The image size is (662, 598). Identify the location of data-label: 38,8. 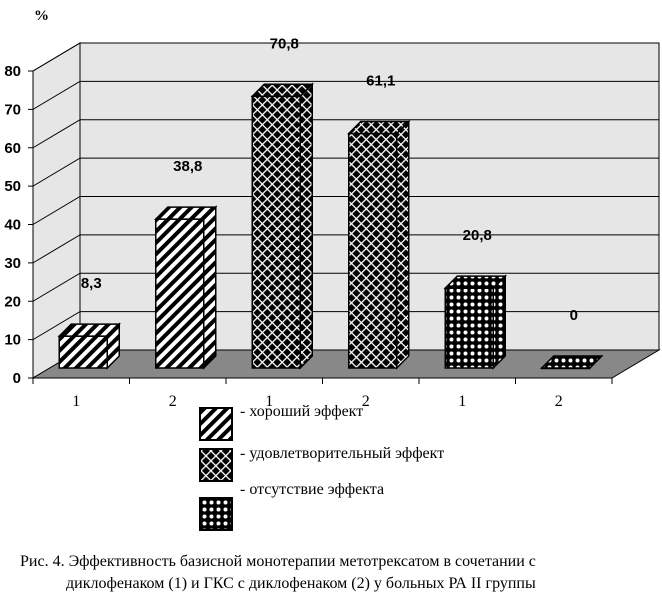
(187, 166).